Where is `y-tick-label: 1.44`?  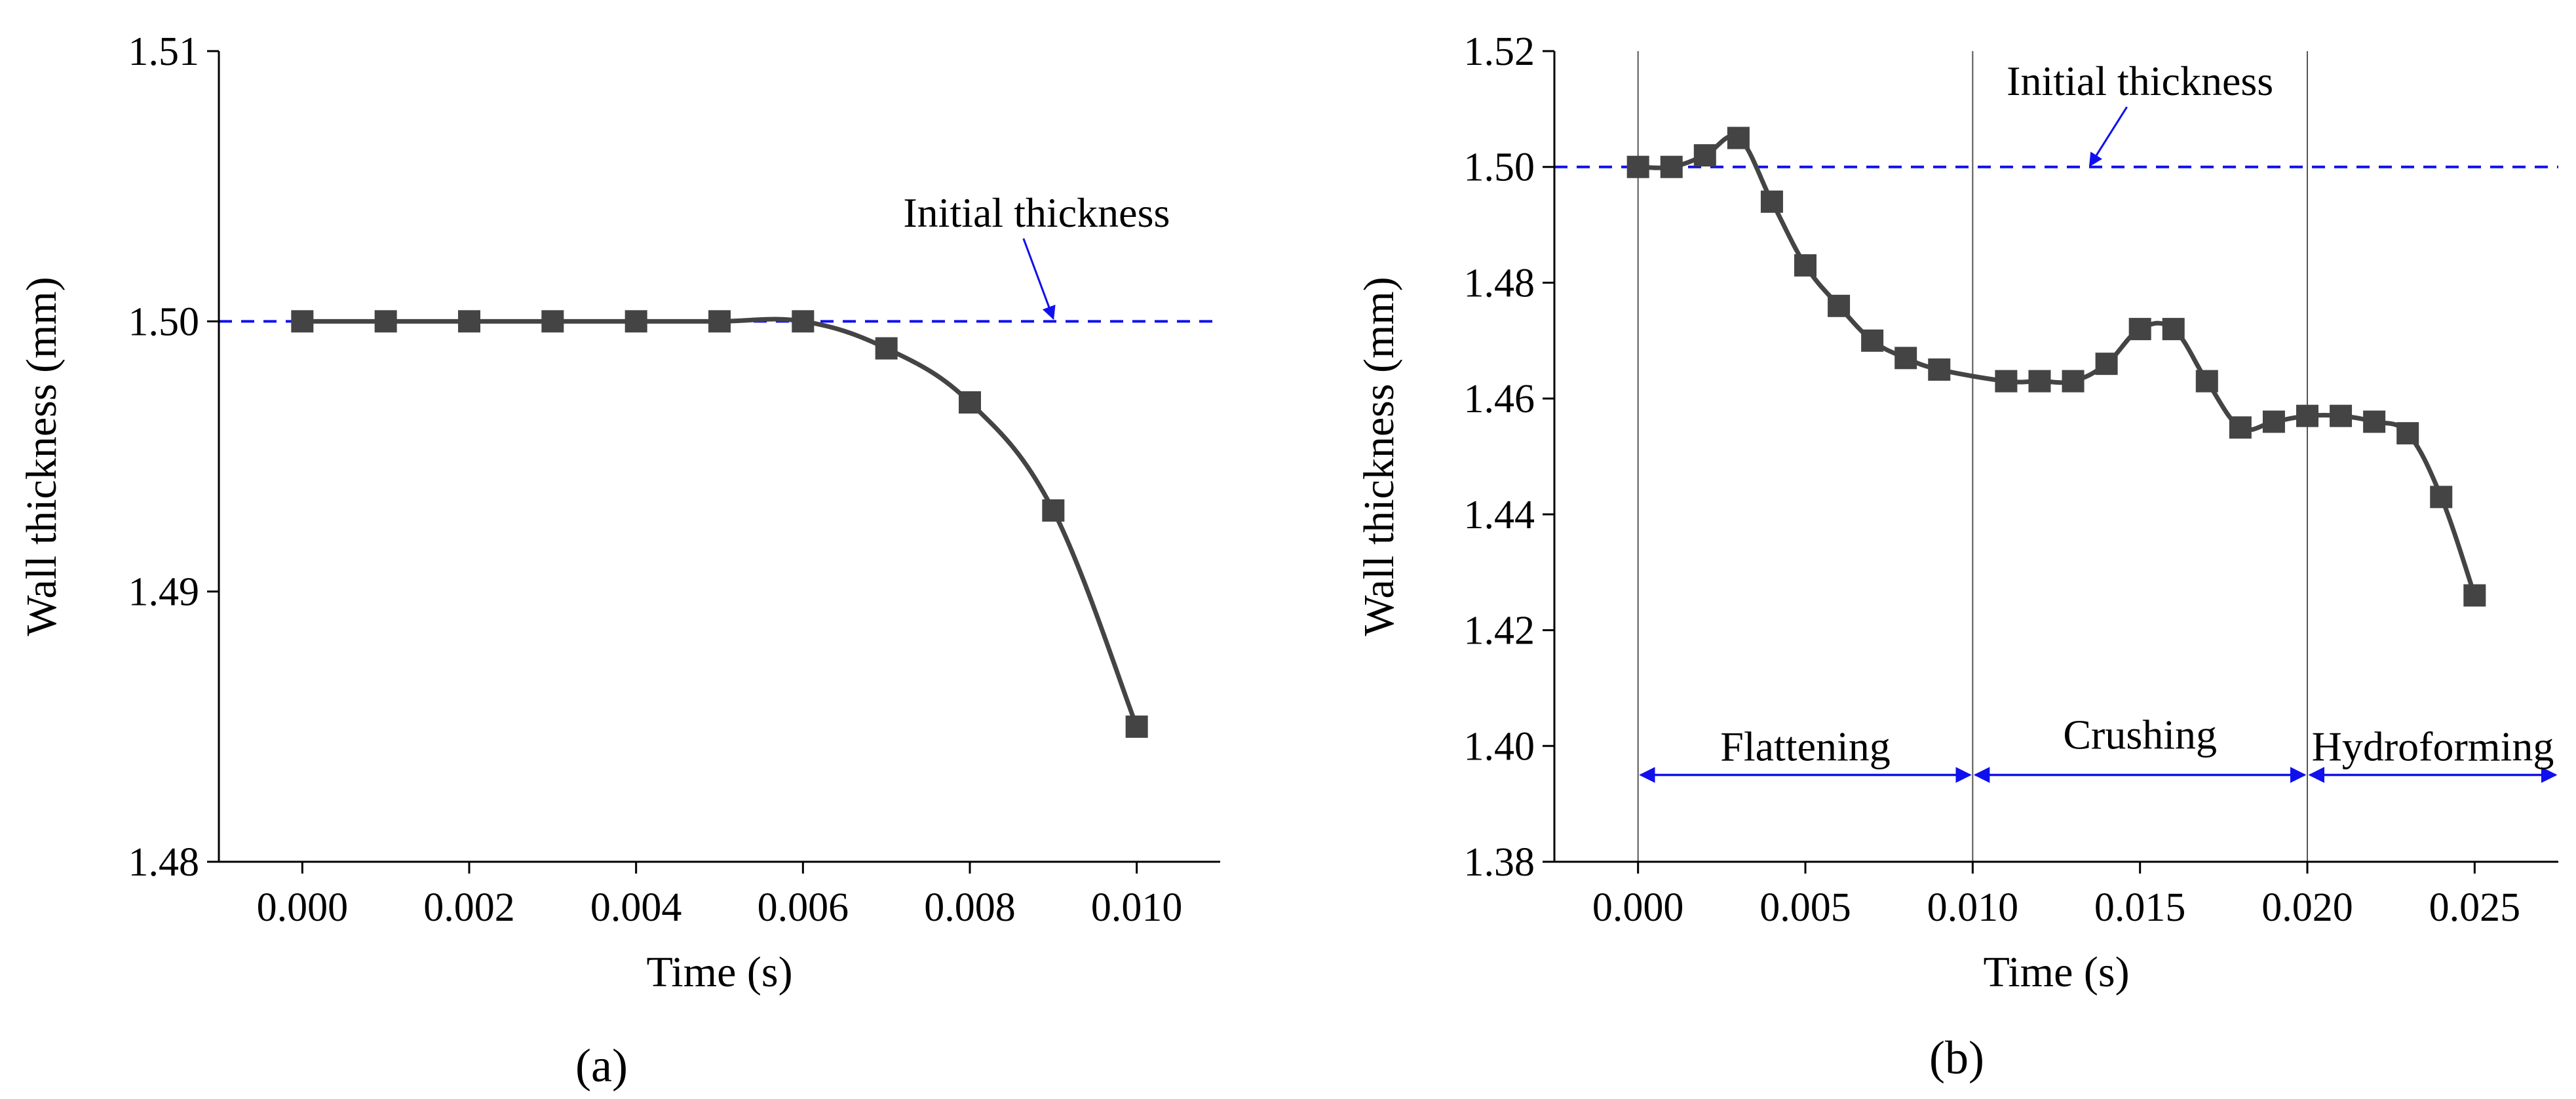 y-tick-label: 1.44 is located at coordinates (1499, 515).